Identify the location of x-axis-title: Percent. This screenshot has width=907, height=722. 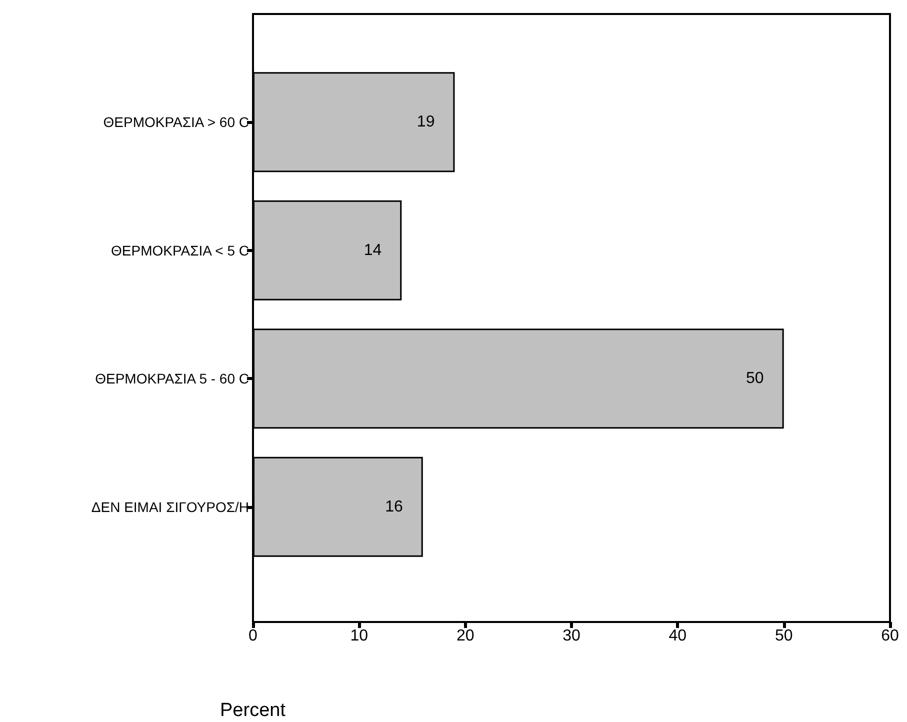
(253, 710).